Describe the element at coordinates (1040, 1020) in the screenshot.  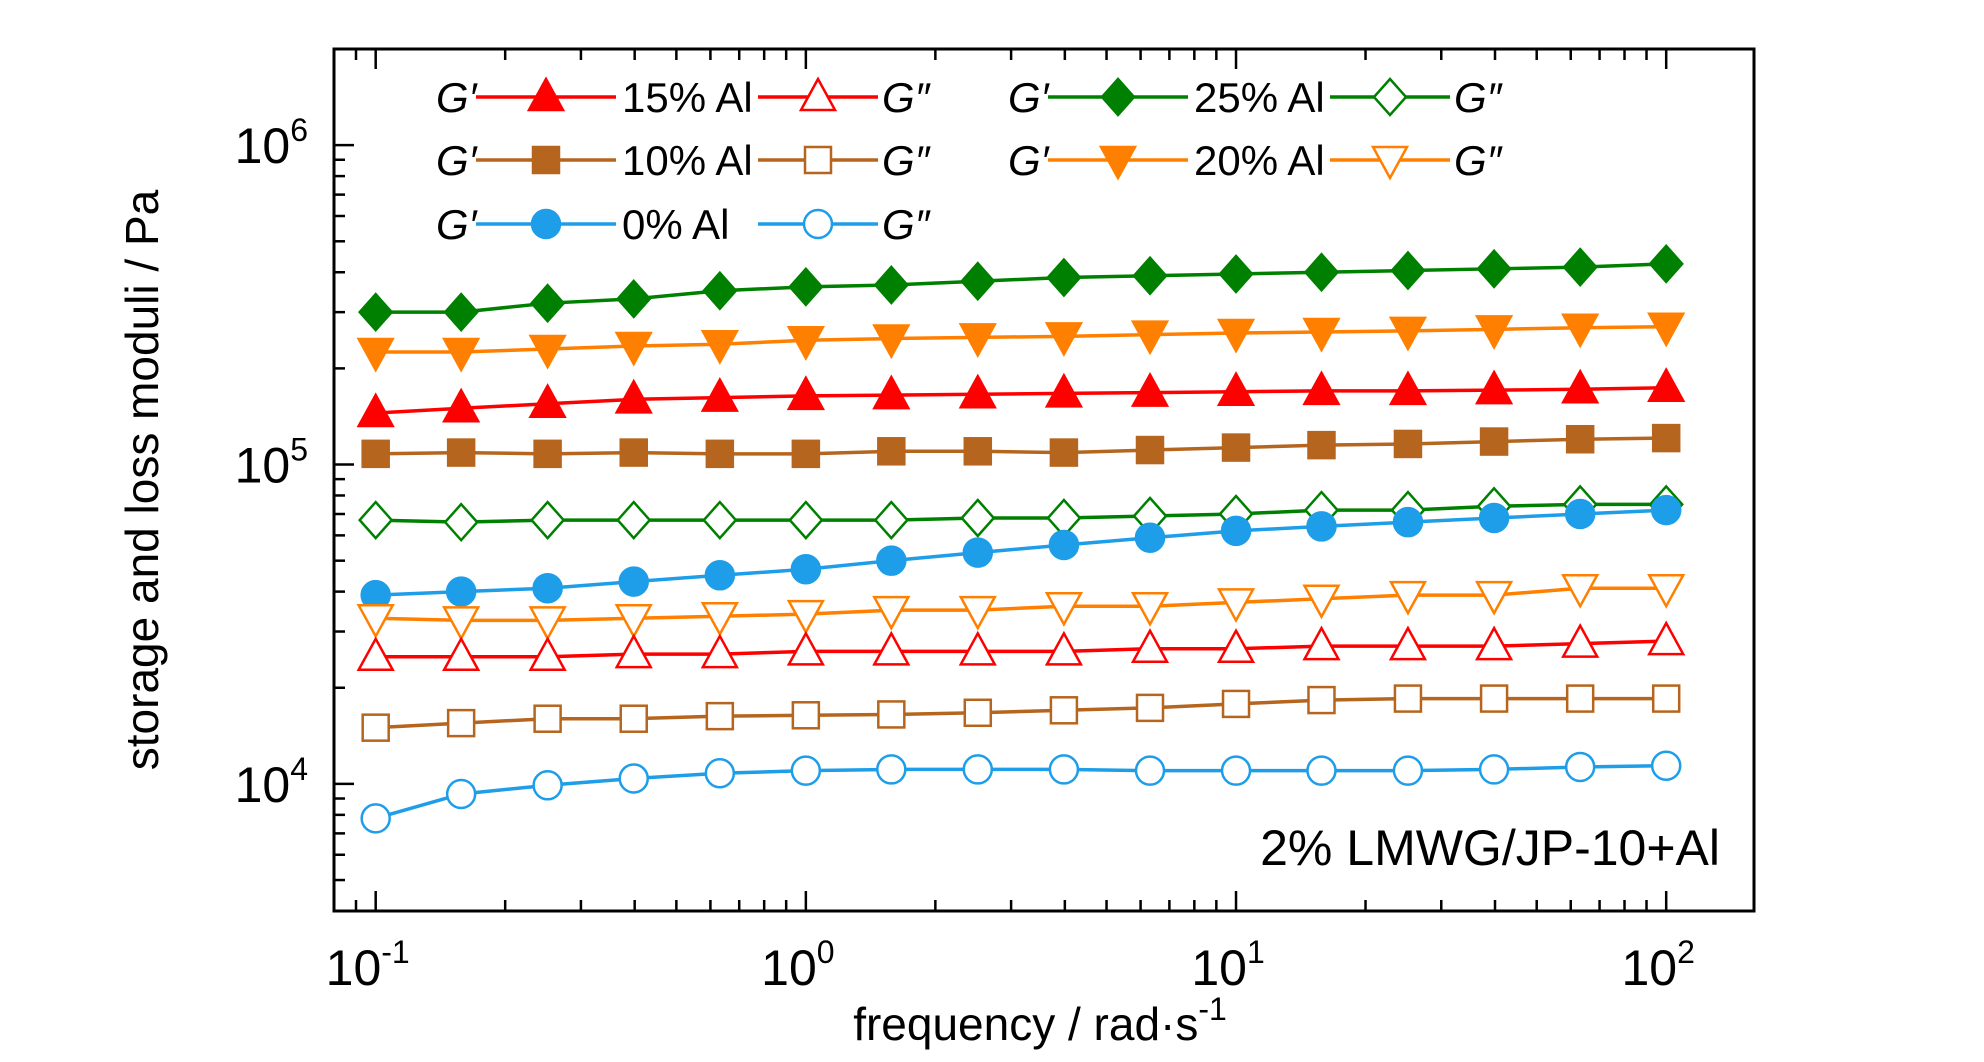
I see `x-axis-label: frequency / rad·s-1` at that location.